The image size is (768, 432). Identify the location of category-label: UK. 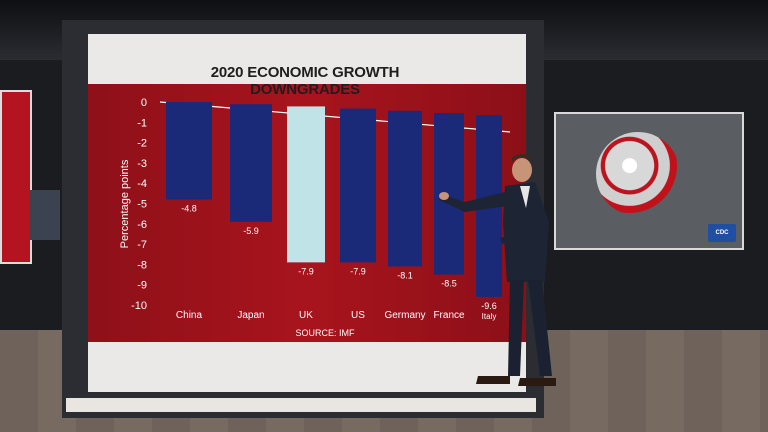
(306, 315).